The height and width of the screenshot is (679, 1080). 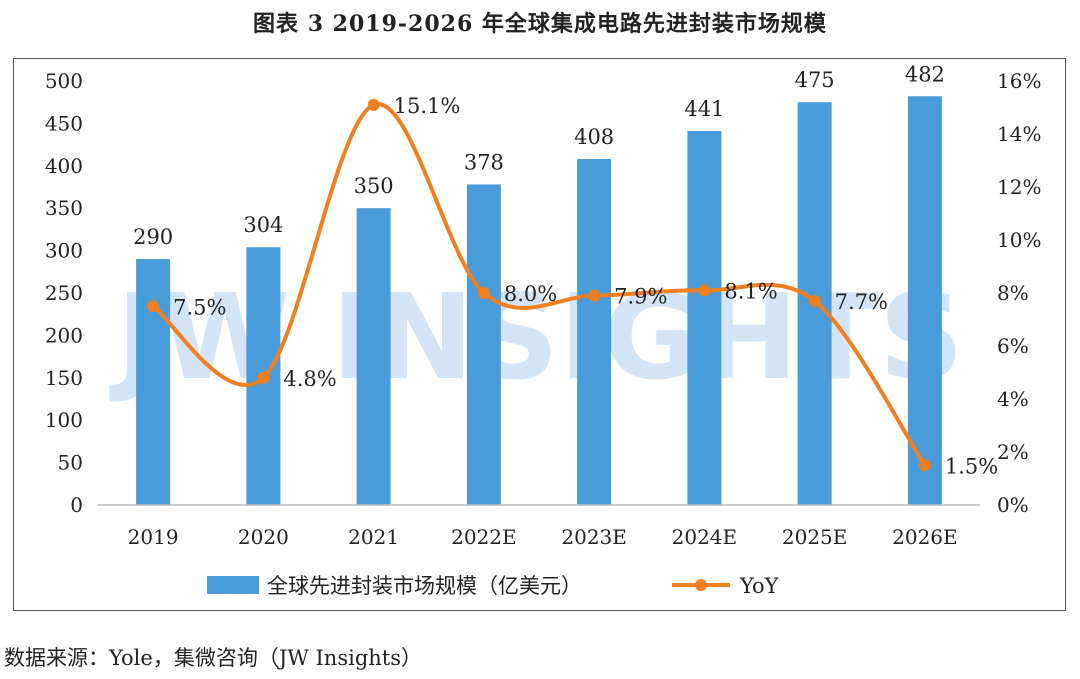 What do you see at coordinates (199, 307) in the screenshot?
I see `yoy-value-label: 7.5%` at bounding box center [199, 307].